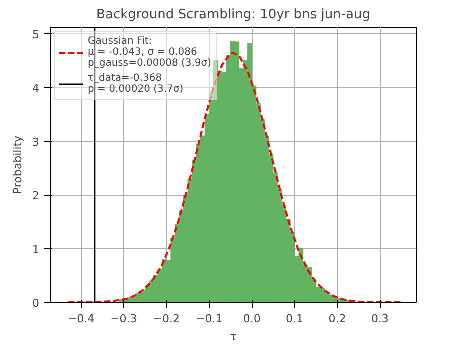  What do you see at coordinates (166, 319) in the screenshot?
I see `x-tick-label: −0.2` at bounding box center [166, 319].